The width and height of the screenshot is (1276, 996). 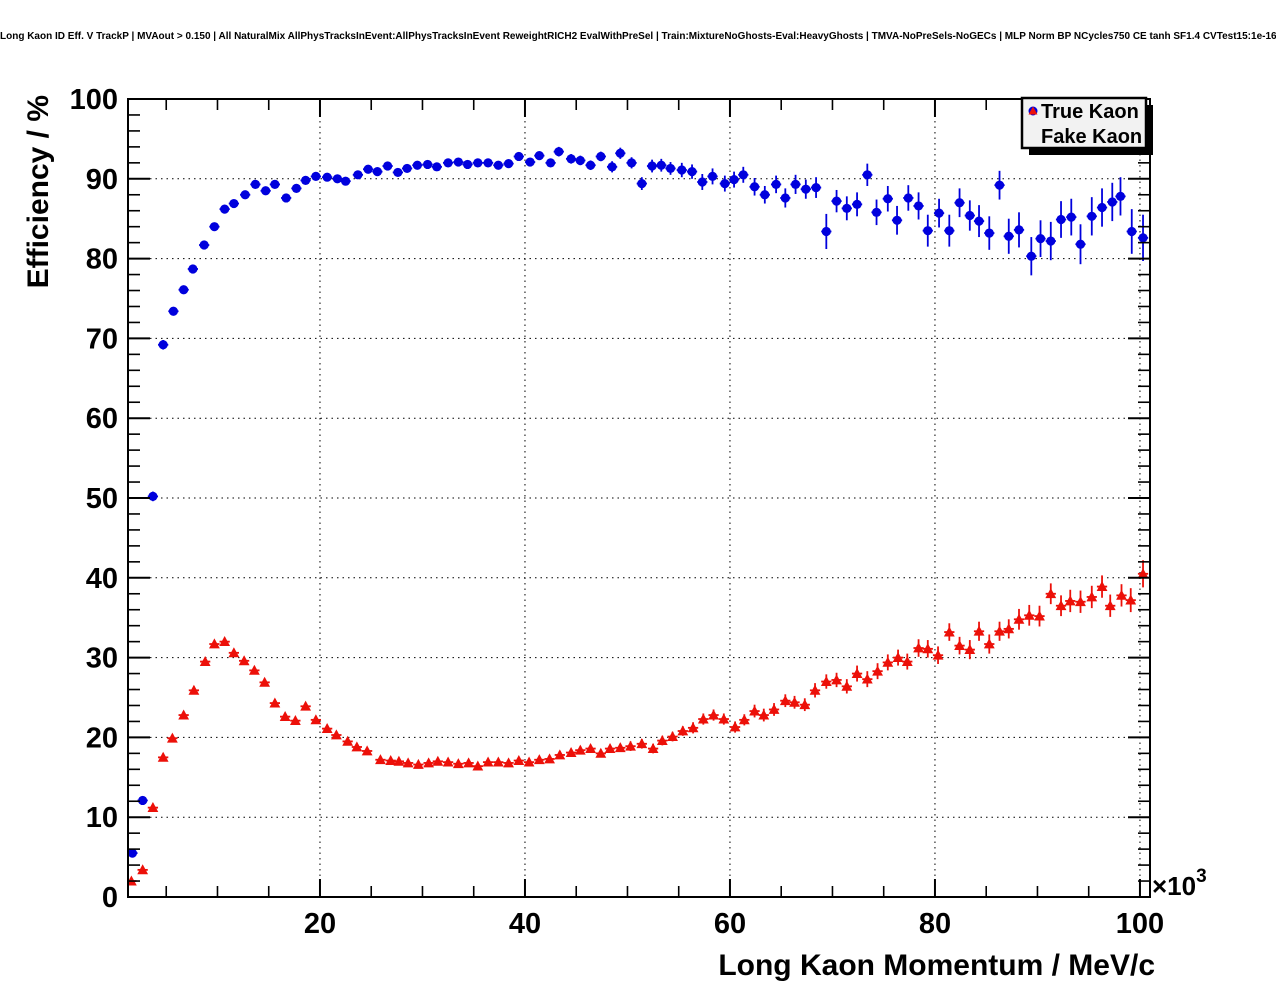 I want to click on y-tick-label: 30, so click(x=102, y=659).